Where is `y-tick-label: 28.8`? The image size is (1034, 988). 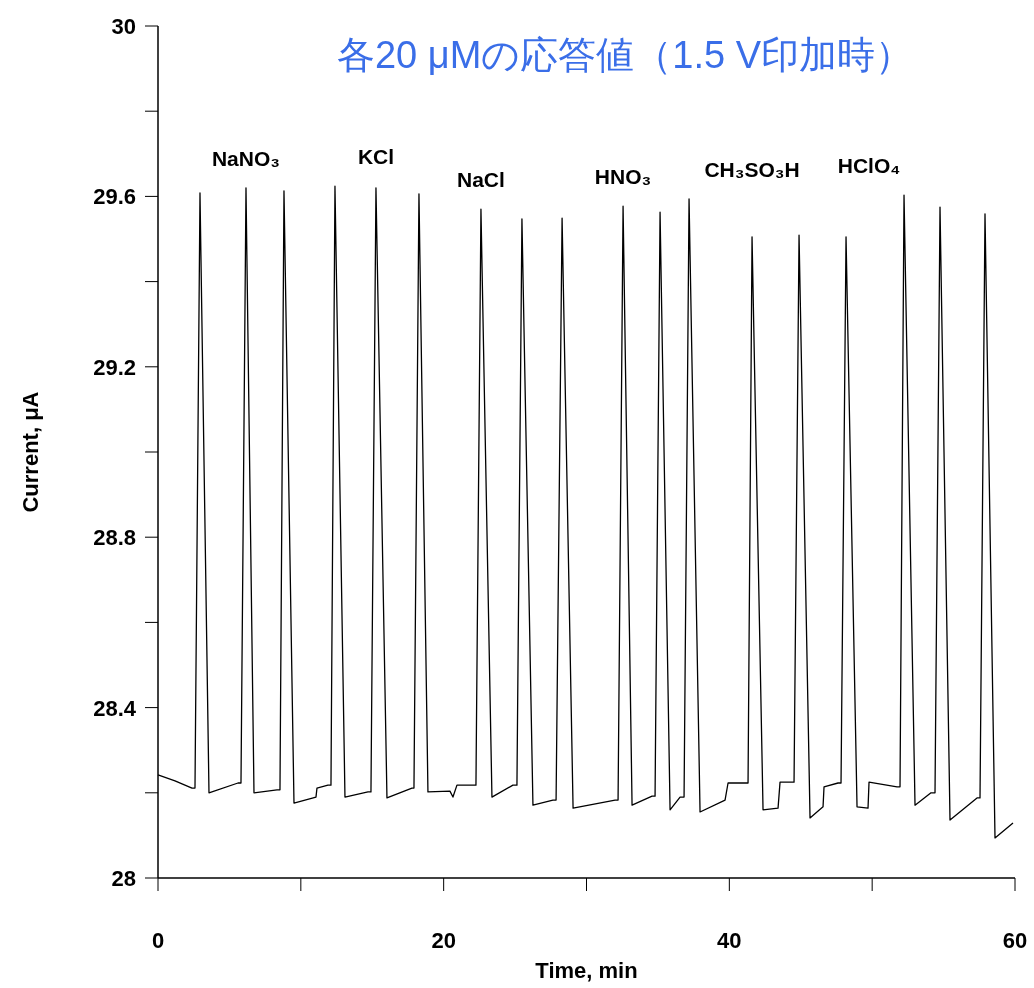 y-tick-label: 28.8 is located at coordinates (114, 538).